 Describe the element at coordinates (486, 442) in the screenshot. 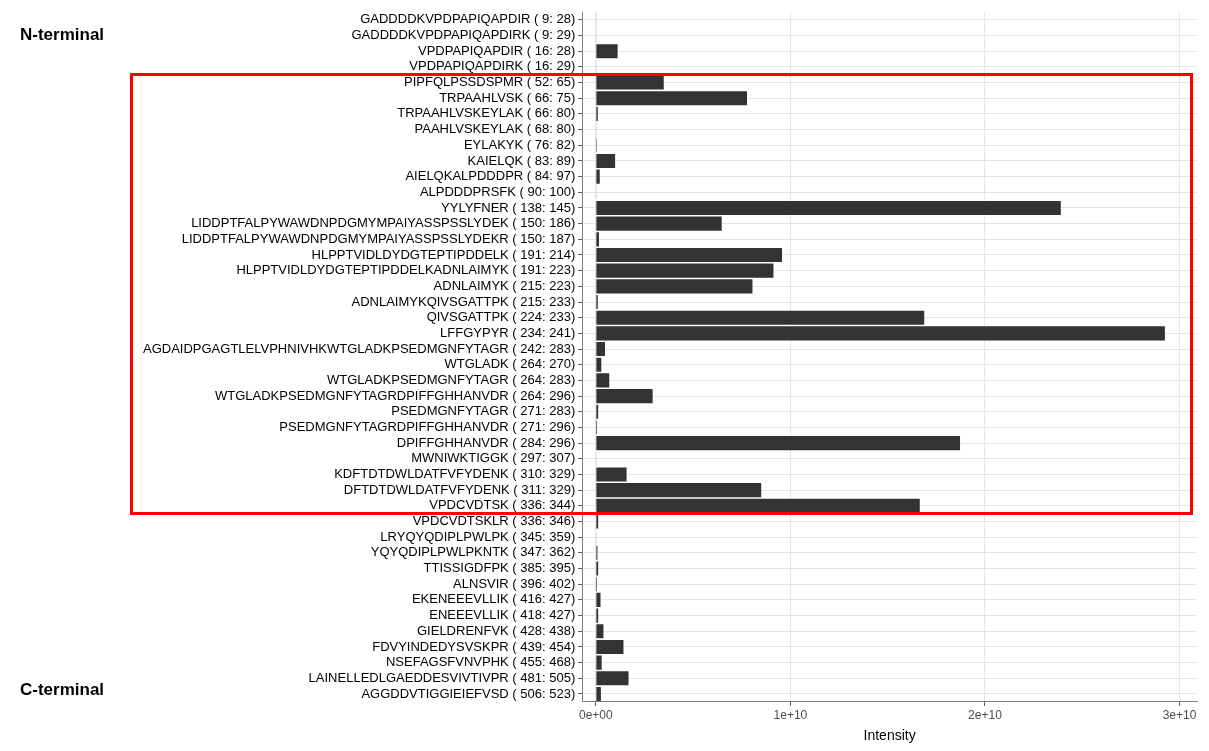

I see `y-tick-label: DPIFFGHHANVDR ( 284: 296)` at that location.